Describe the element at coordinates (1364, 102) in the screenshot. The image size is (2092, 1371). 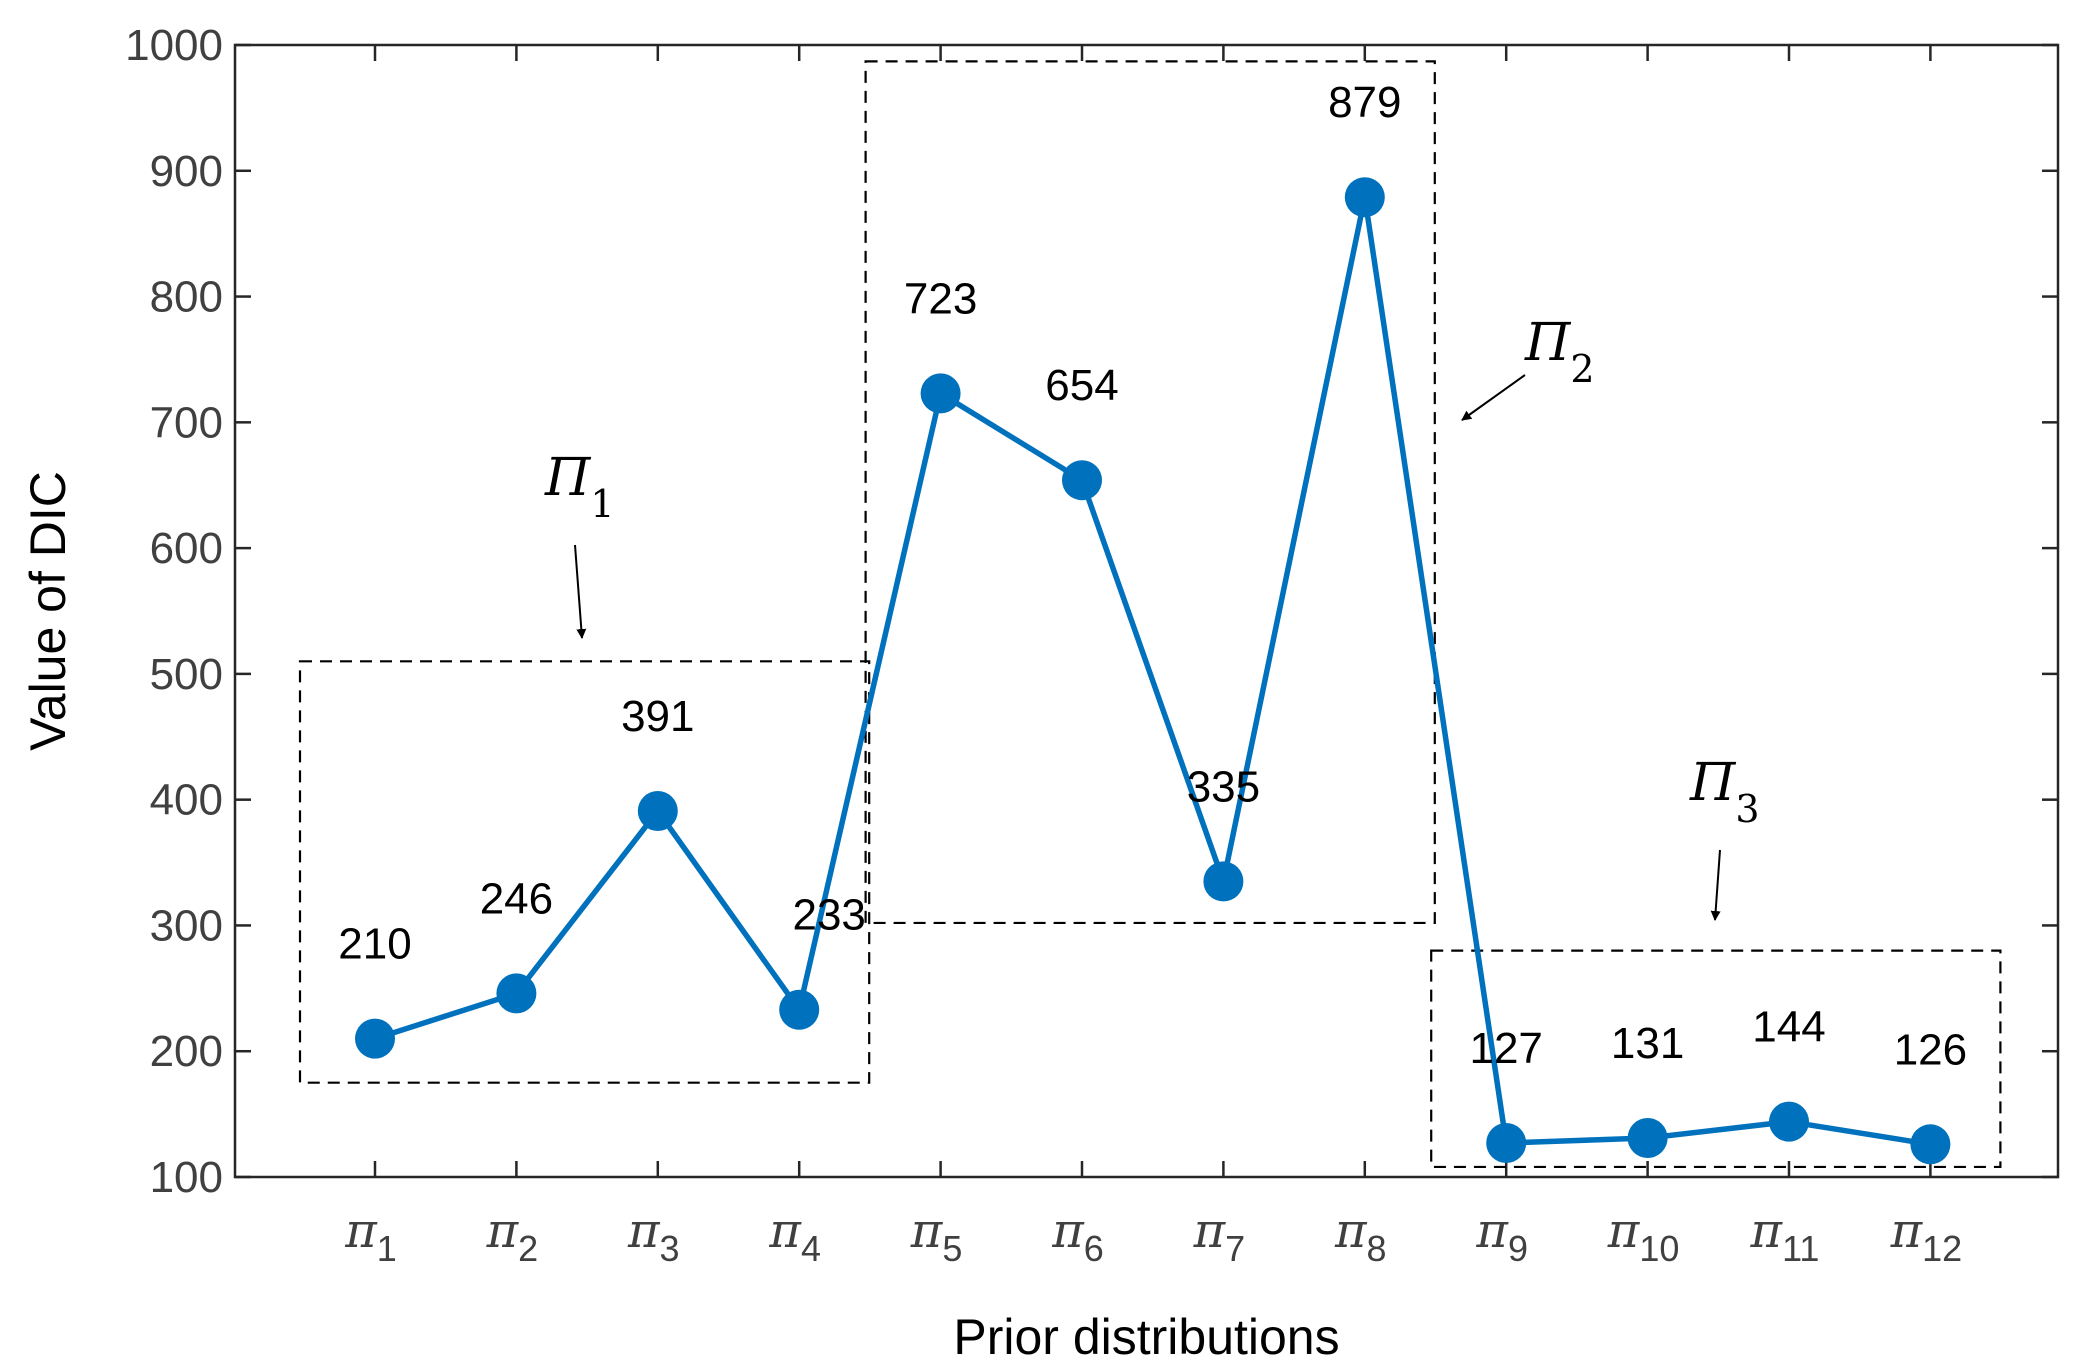
I see `data-label: 879` at that location.